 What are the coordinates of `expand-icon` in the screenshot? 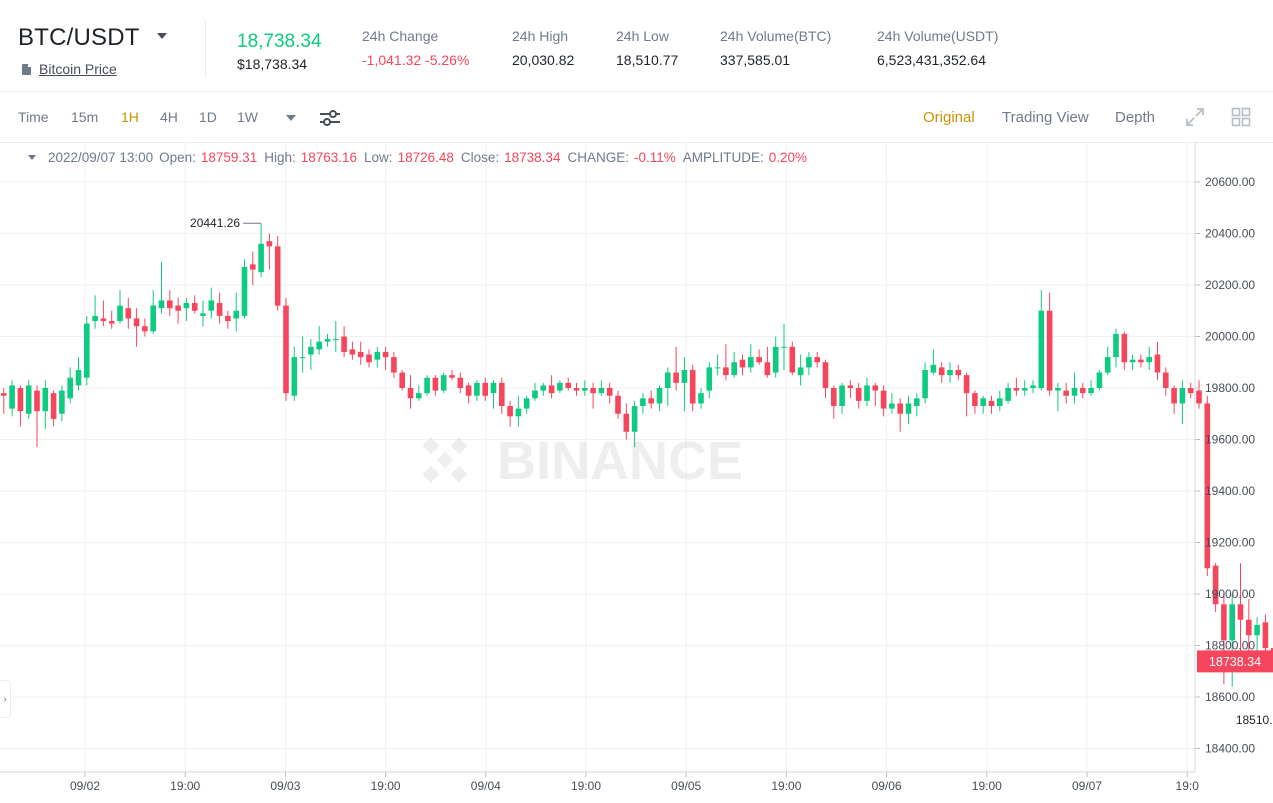 It's located at (1195, 117).